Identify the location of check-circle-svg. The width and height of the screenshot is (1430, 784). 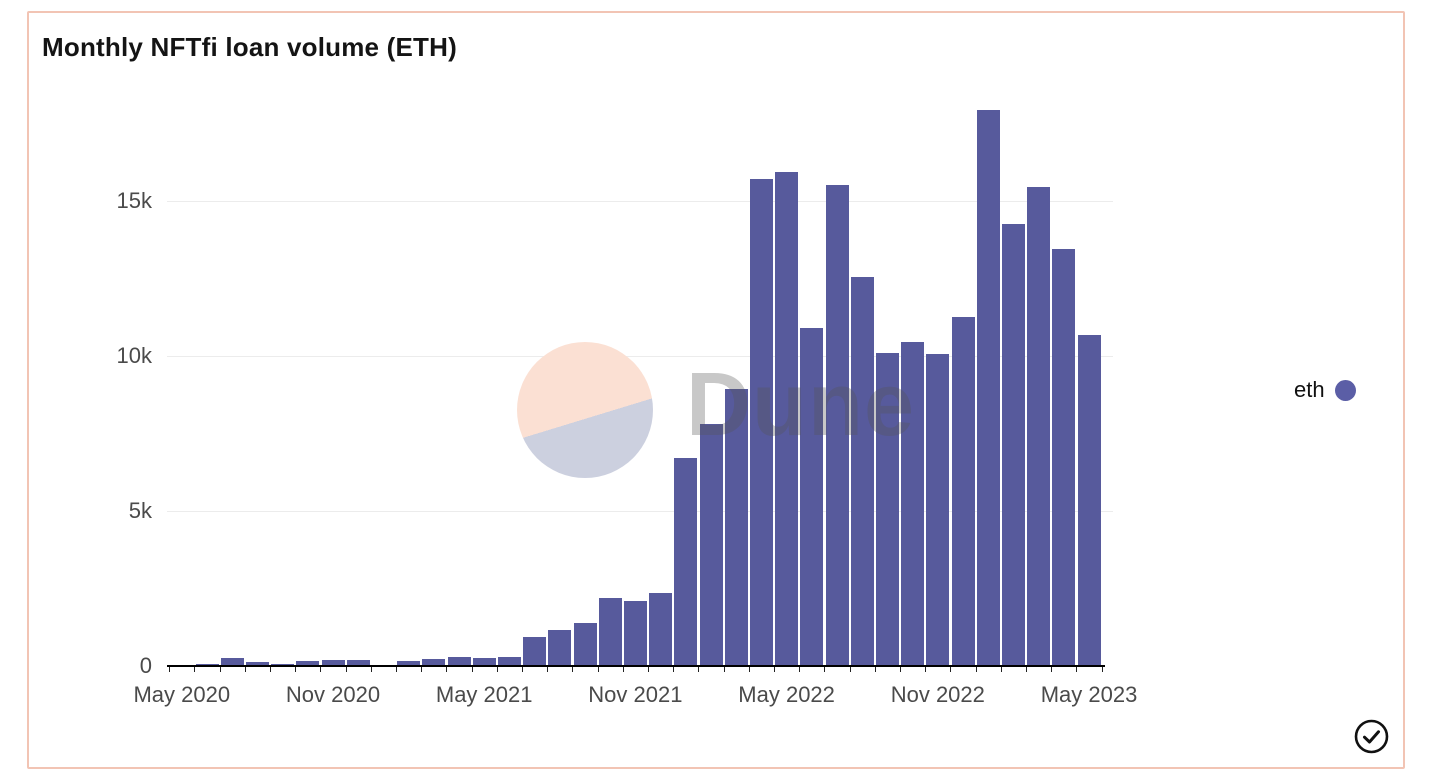
(1371, 736).